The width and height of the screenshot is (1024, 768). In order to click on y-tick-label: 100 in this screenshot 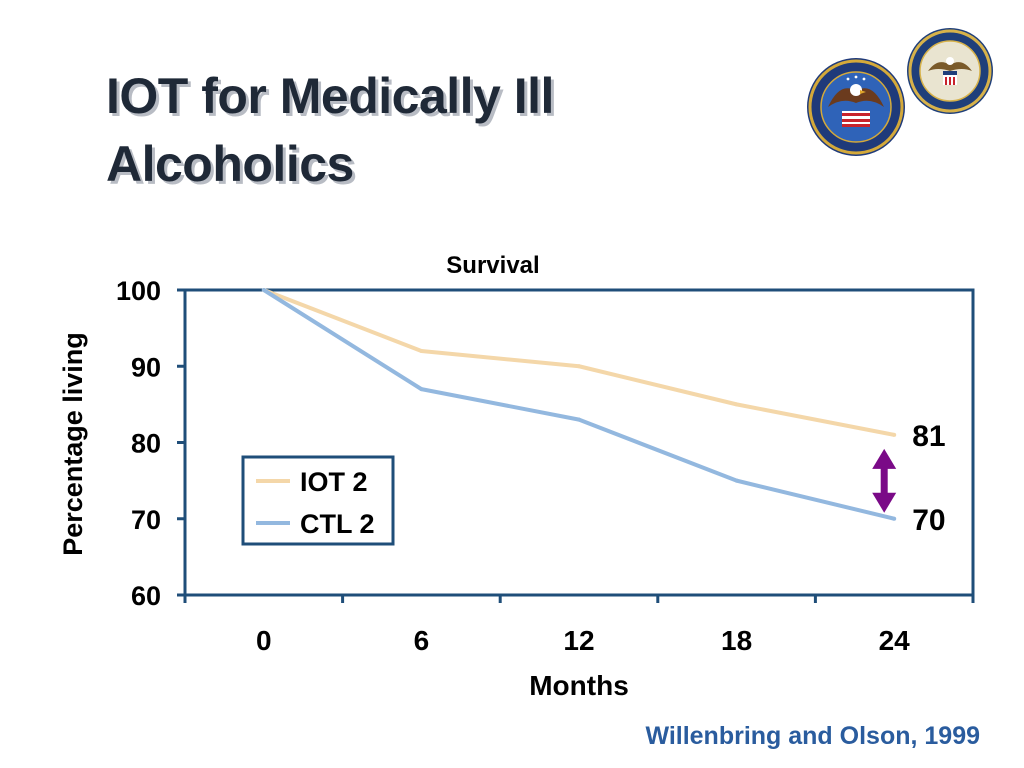, I will do `click(138, 291)`.